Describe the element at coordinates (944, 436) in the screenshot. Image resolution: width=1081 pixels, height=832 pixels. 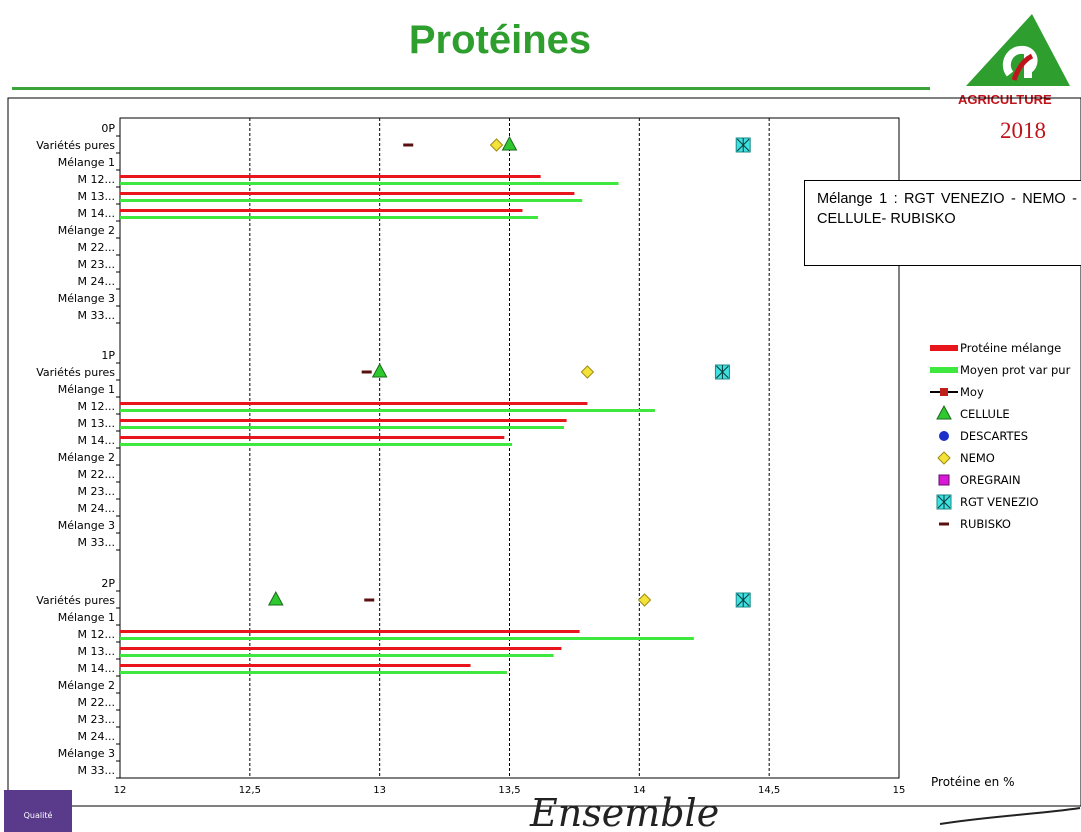
I see `marker-descartes` at that location.